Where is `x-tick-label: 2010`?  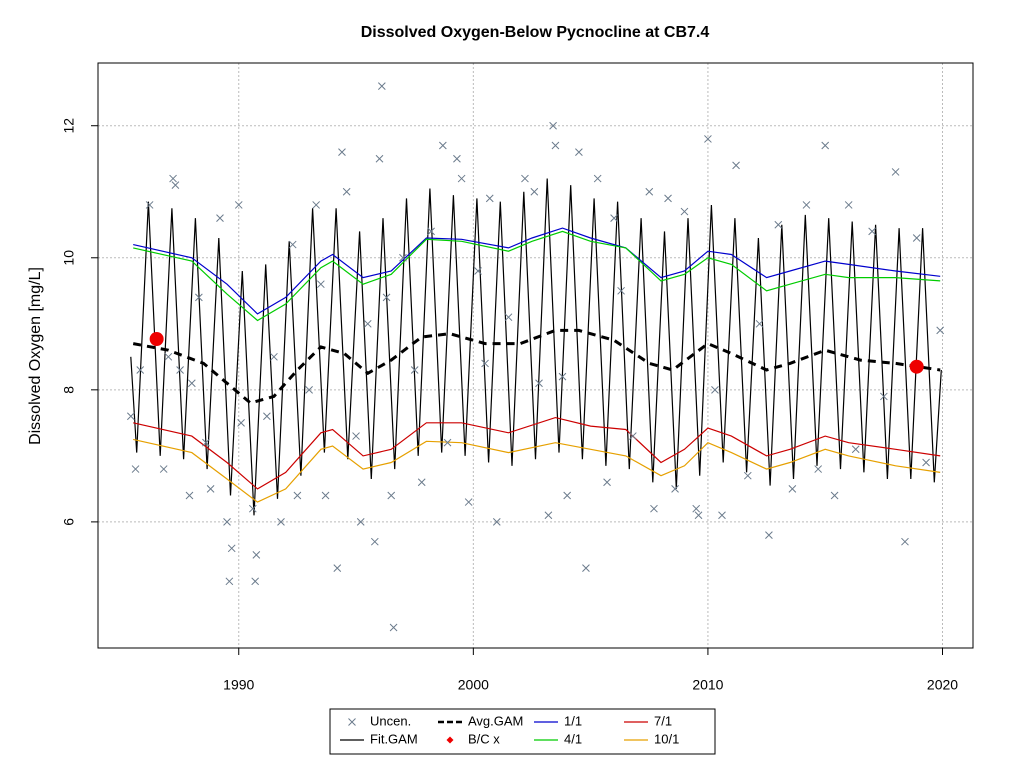
x-tick-label: 2010 is located at coordinates (707, 685).